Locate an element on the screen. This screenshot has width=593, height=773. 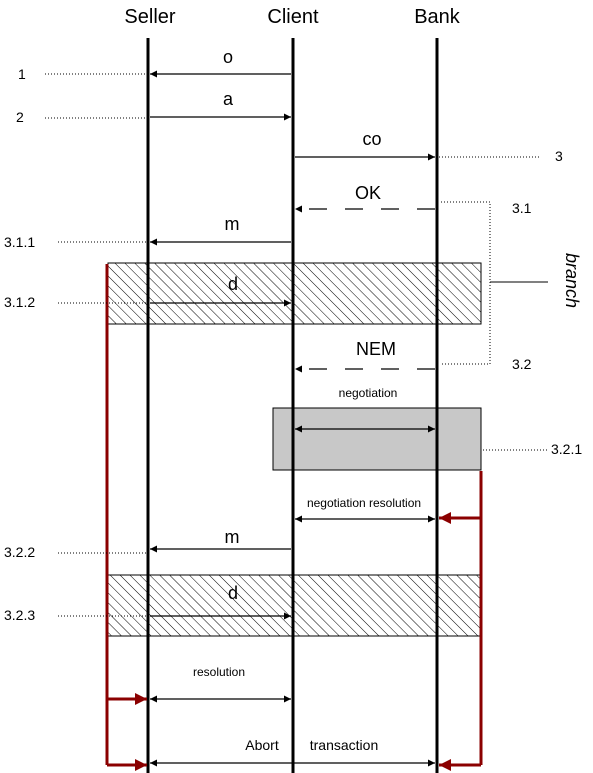
step-2: 2 is located at coordinates (20, 117).